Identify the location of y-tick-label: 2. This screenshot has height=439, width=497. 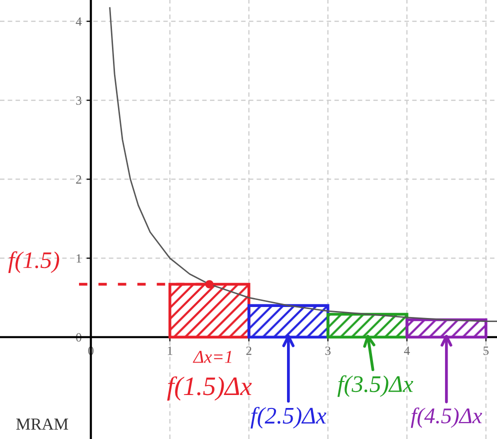
(79, 179).